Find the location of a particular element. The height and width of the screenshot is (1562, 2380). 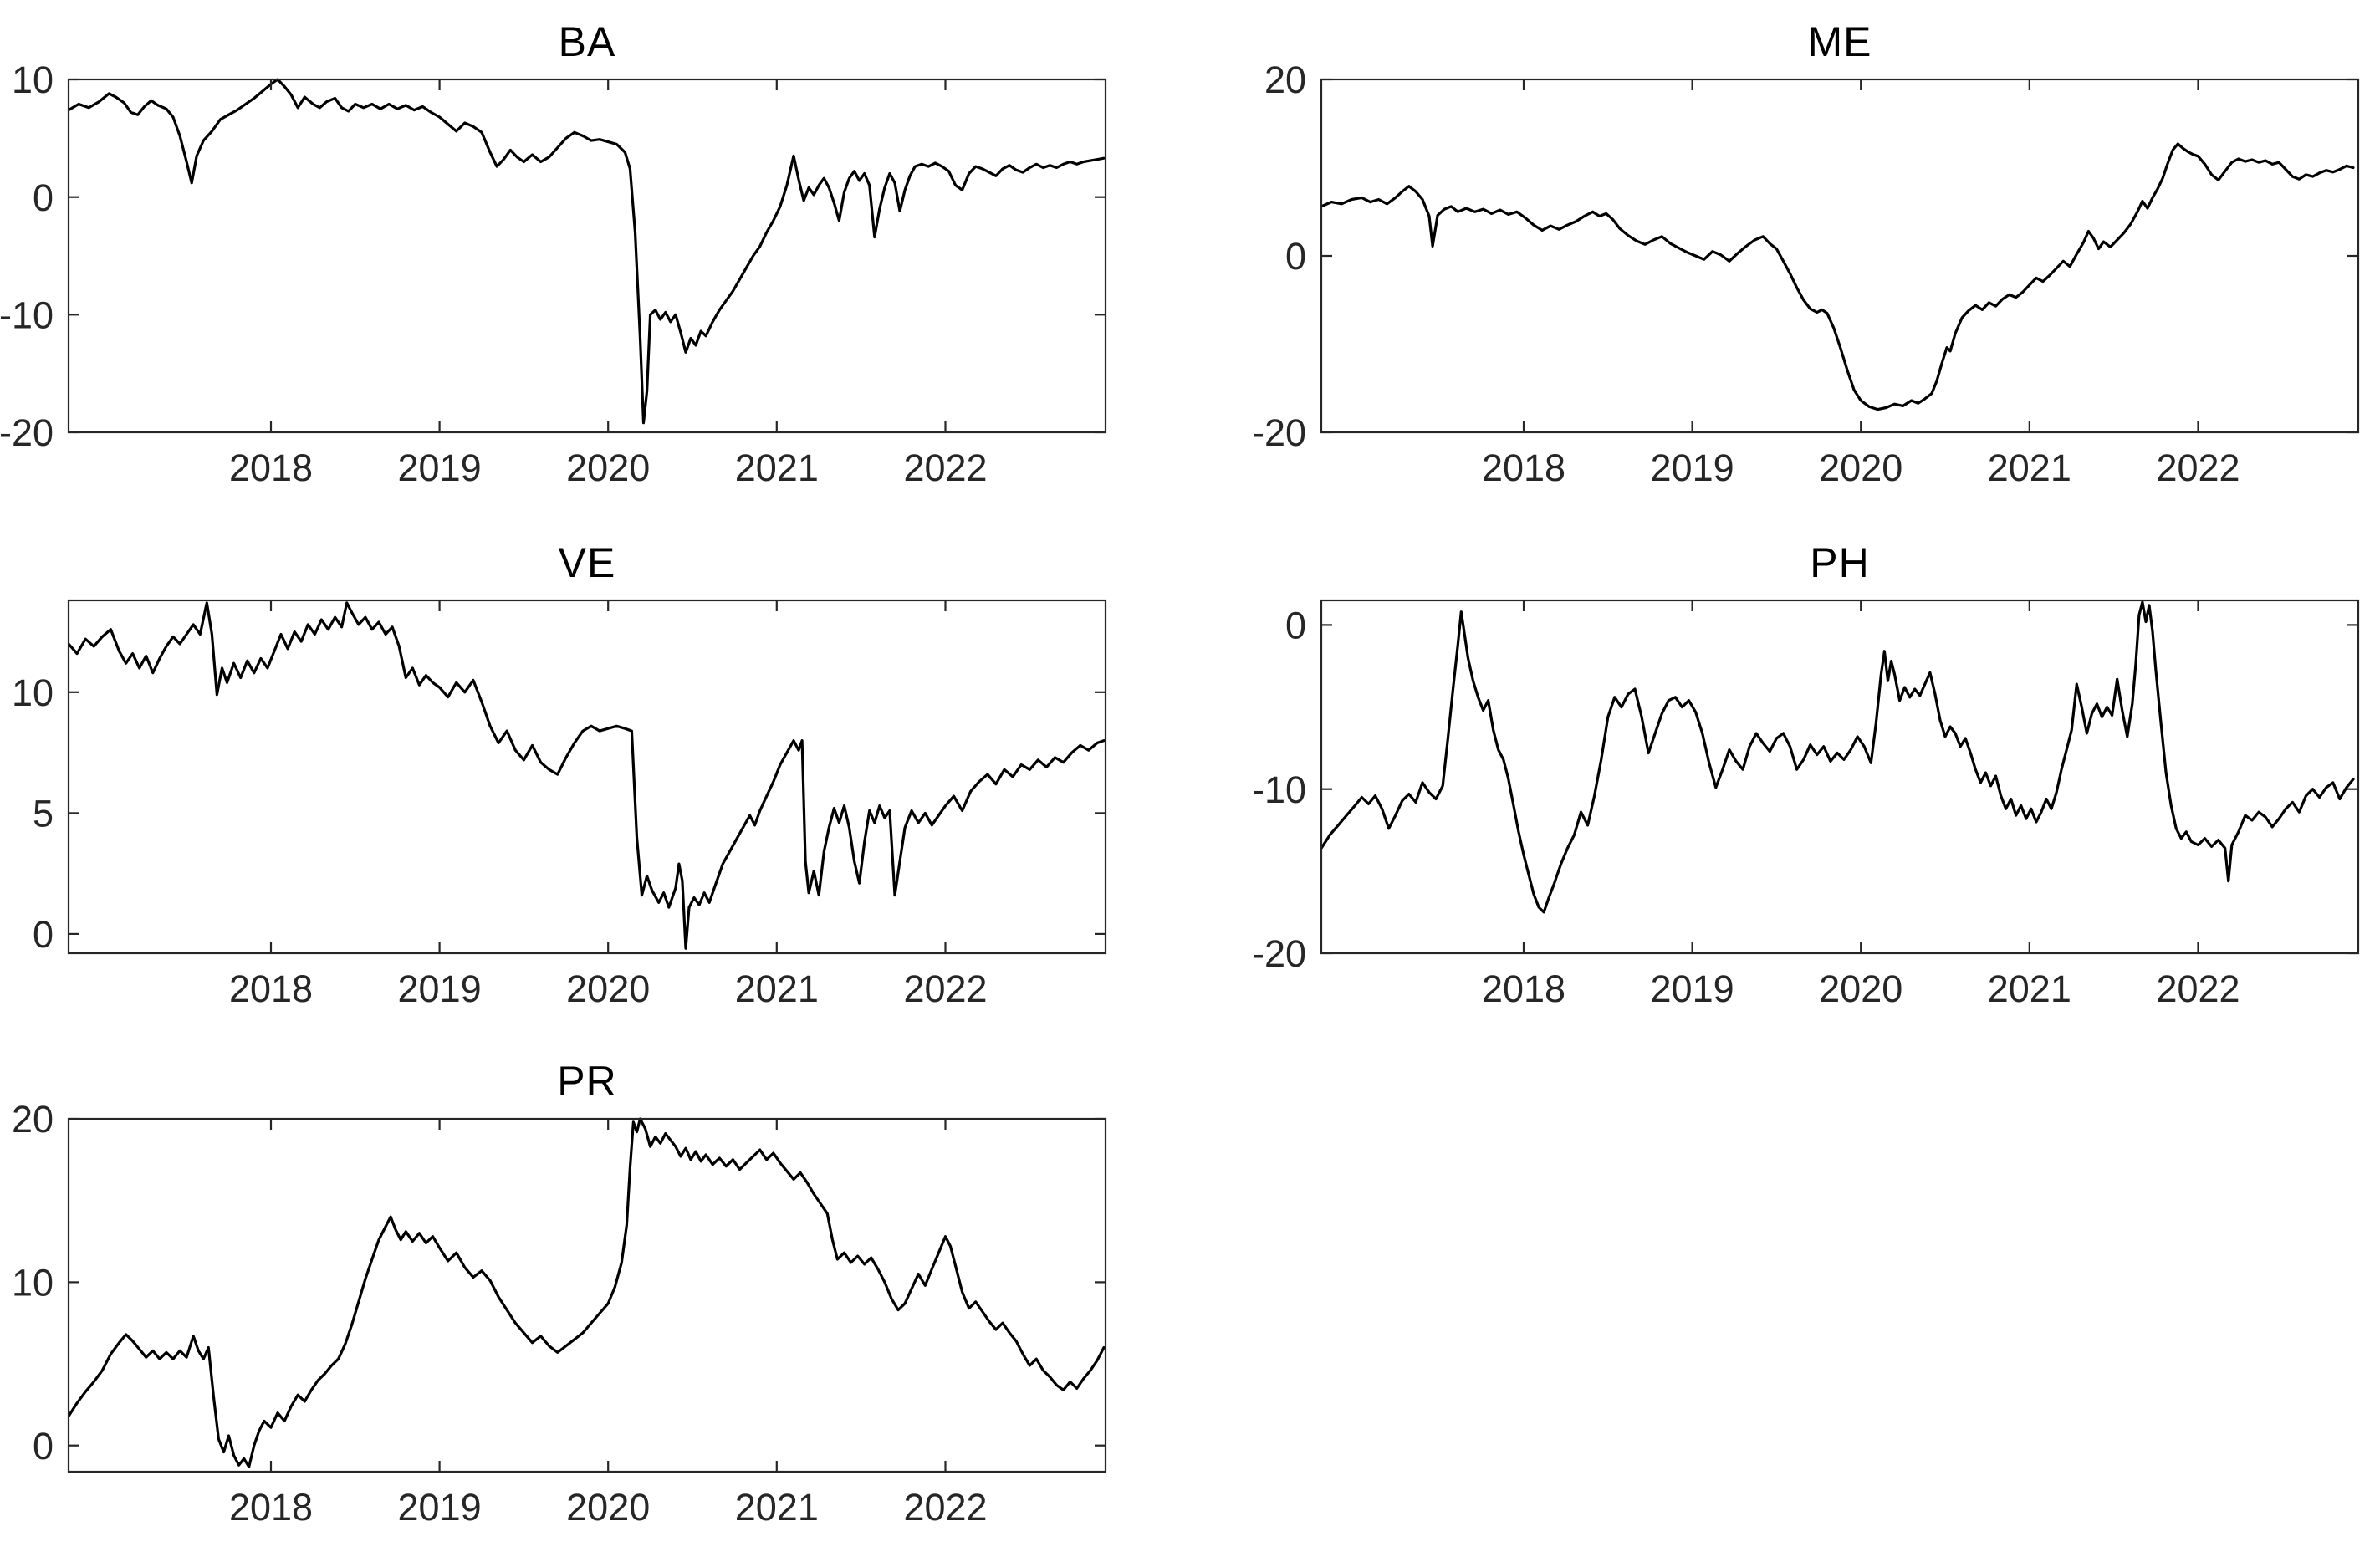

ph-plot-svg: 2018 2019 2020 2021 2022 0 -10 -20 is located at coordinates (1806, 804).